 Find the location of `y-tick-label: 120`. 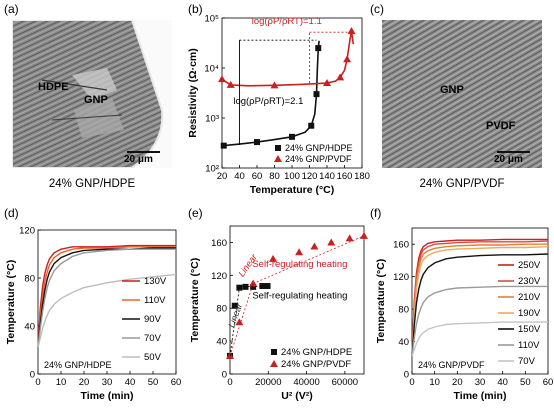

y-tick-label: 120 is located at coordinates (219, 276).